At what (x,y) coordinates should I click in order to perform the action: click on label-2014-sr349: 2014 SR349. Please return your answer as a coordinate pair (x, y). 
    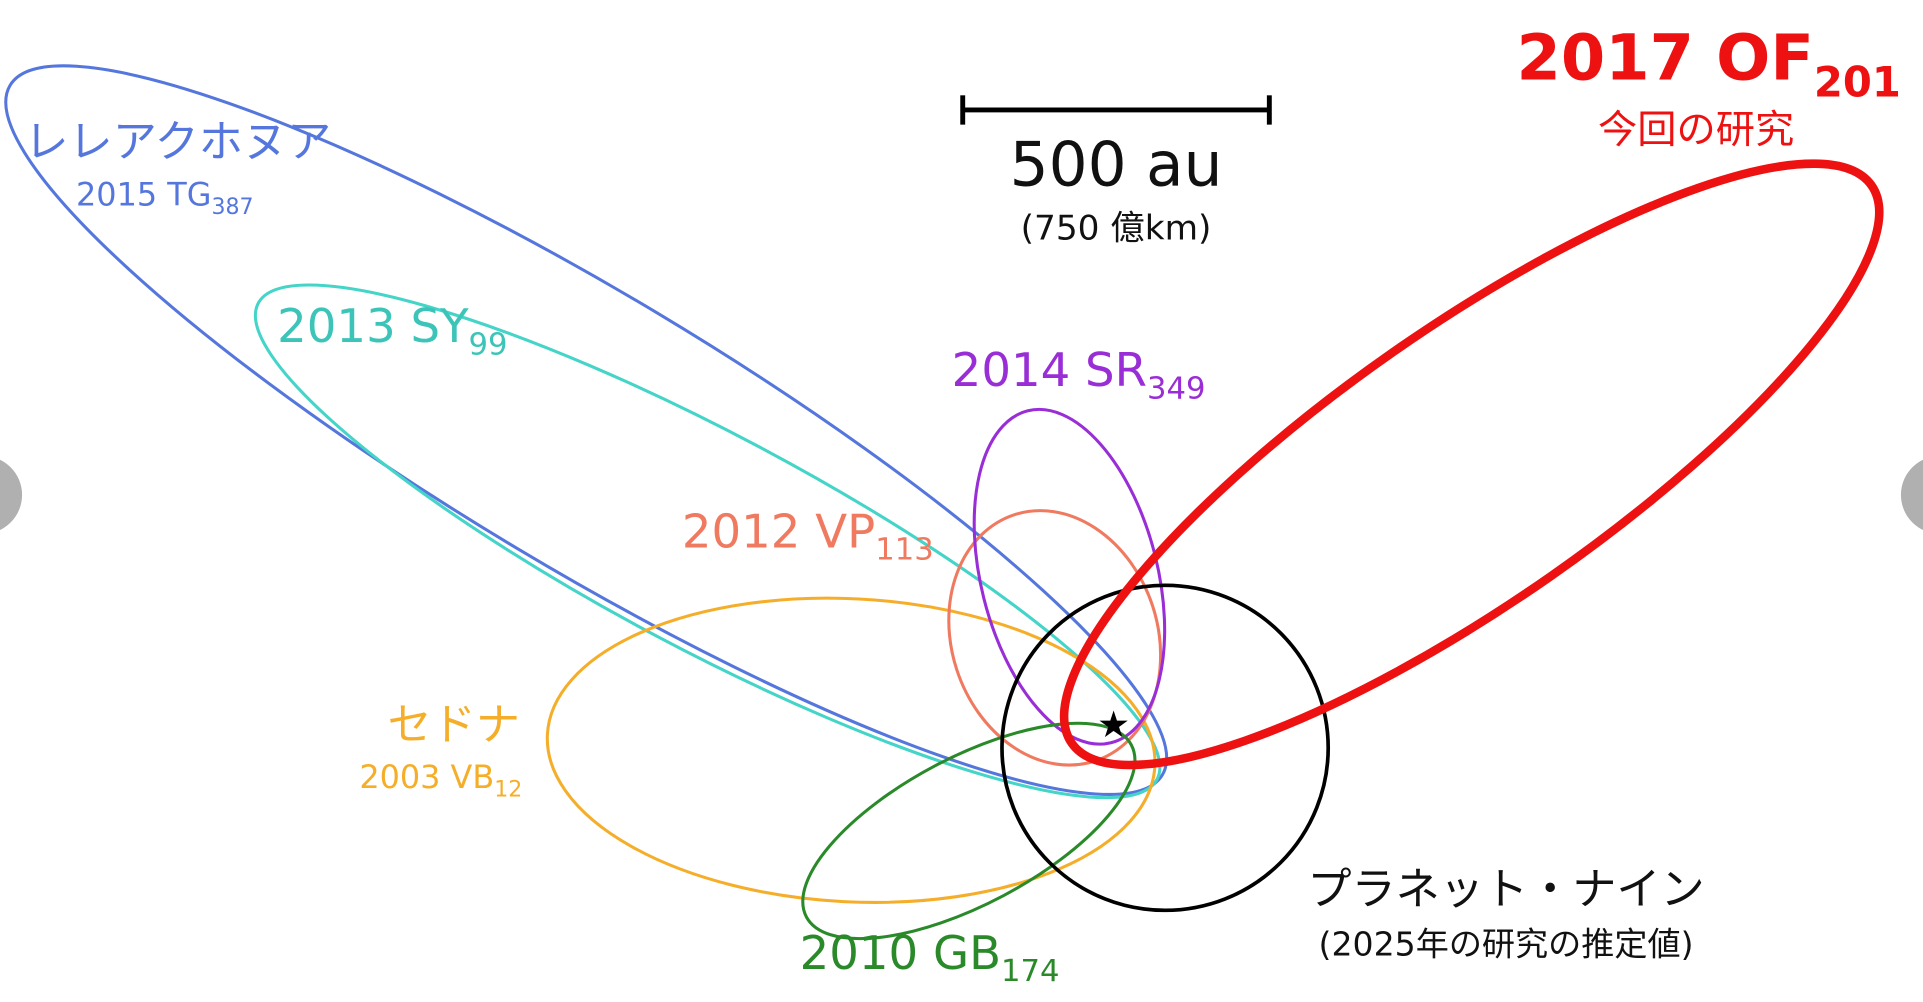
    Looking at the image, I should click on (1079, 374).